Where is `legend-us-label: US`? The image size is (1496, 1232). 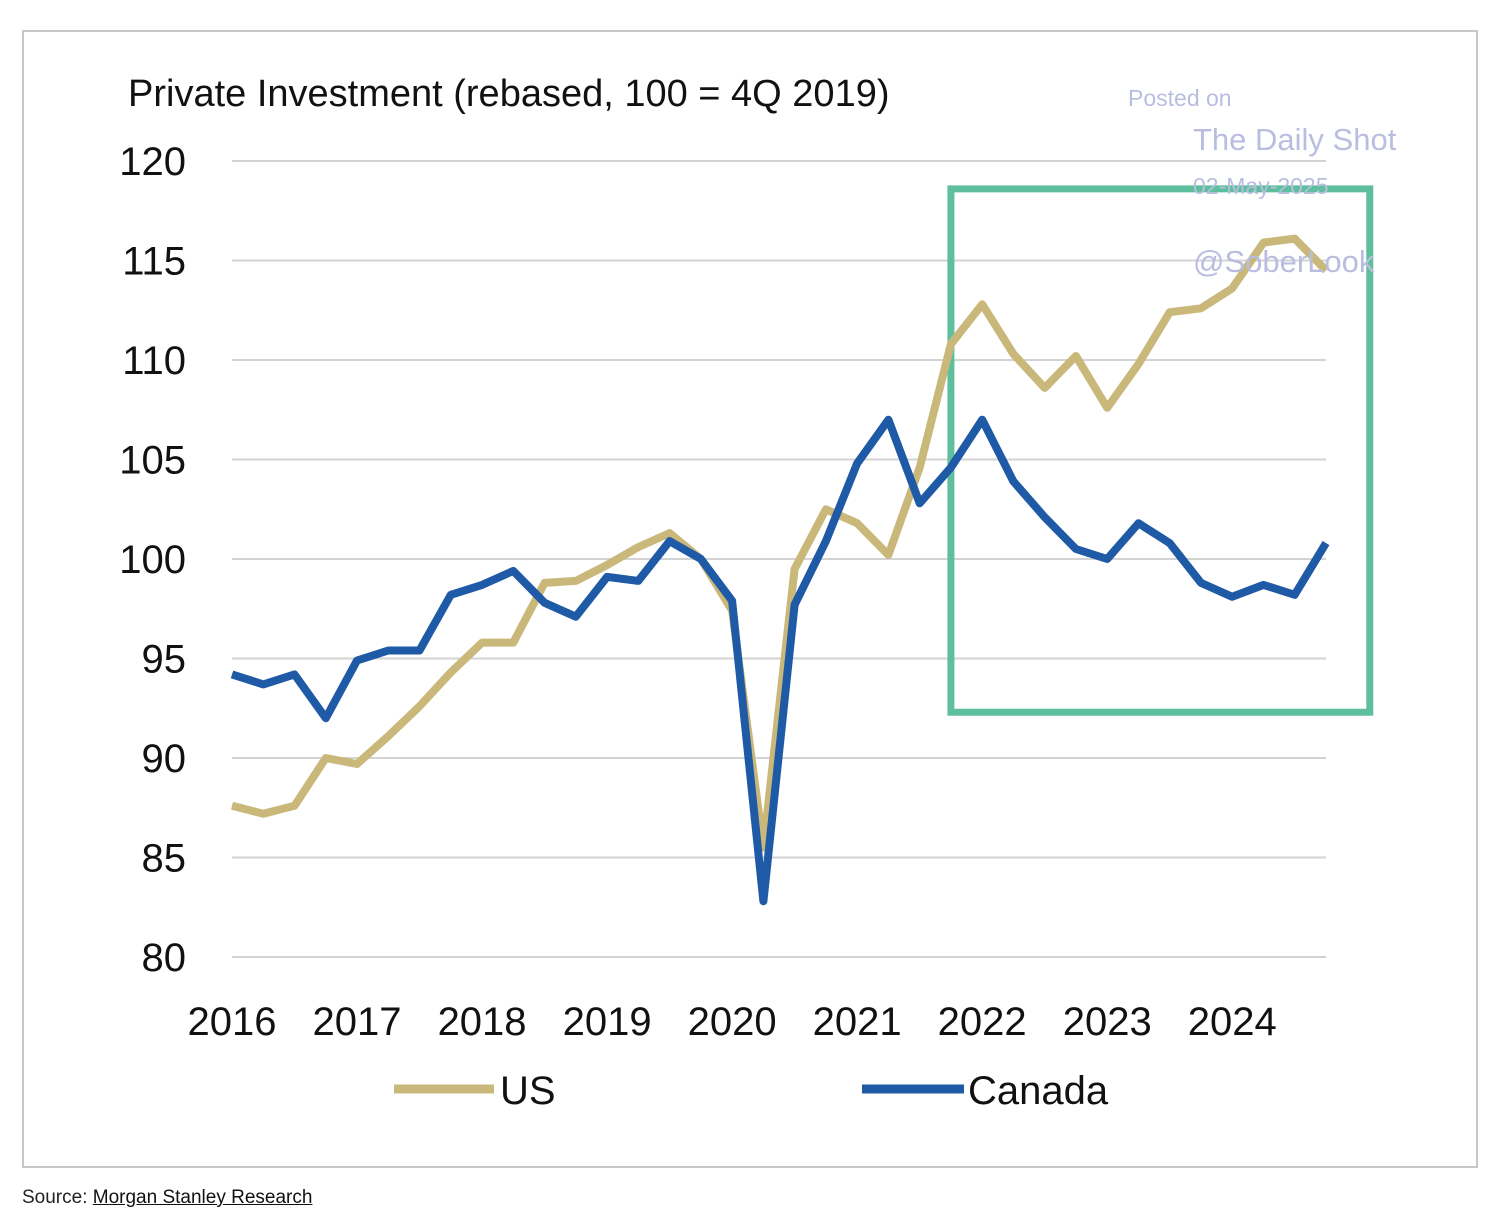 legend-us-label: US is located at coordinates (528, 1091).